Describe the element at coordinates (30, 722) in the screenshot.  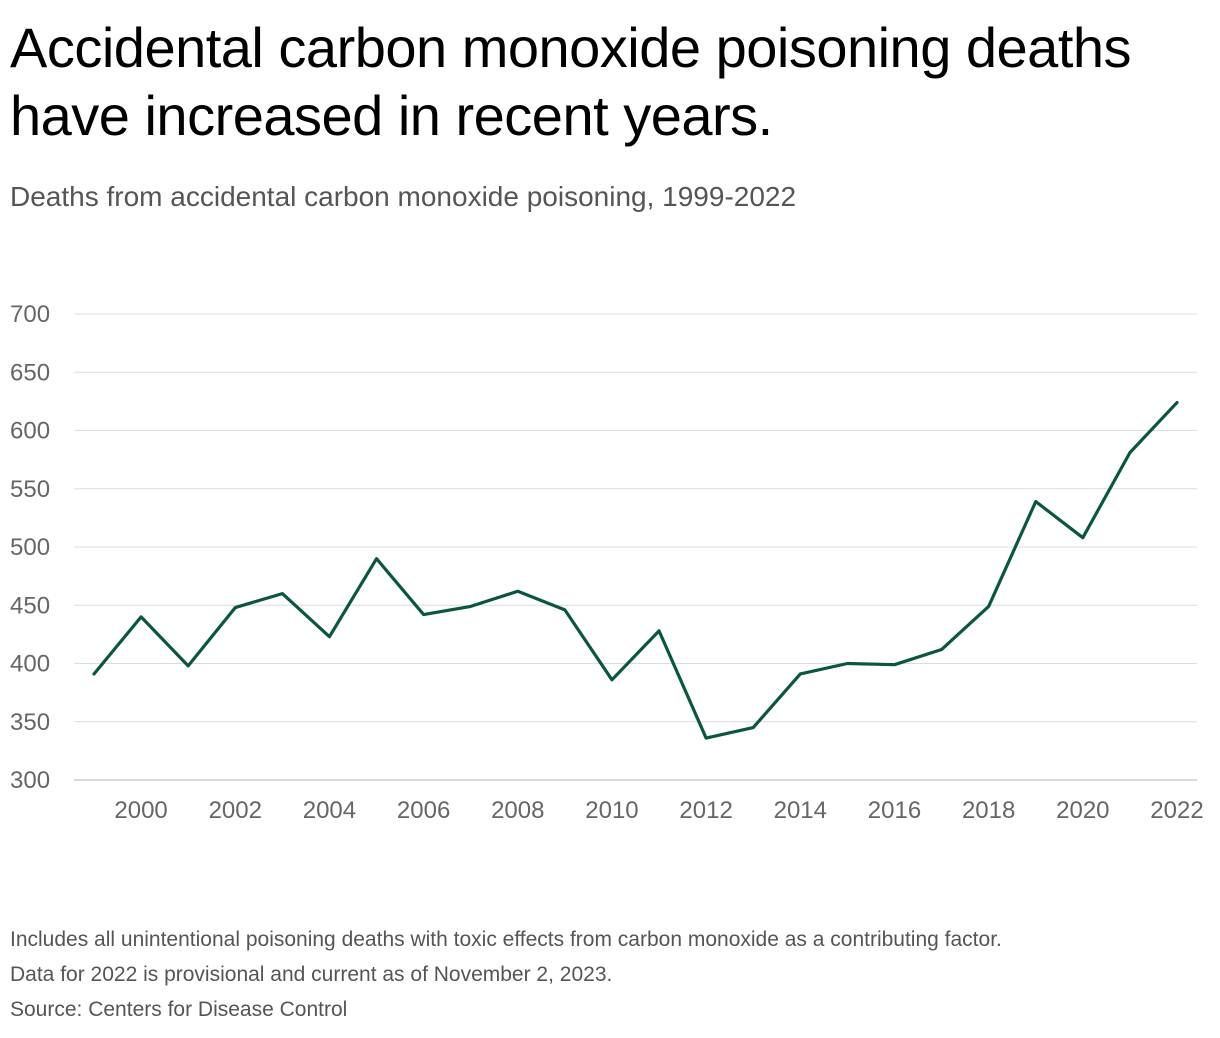
I see `y-tick-label-350: 350` at that location.